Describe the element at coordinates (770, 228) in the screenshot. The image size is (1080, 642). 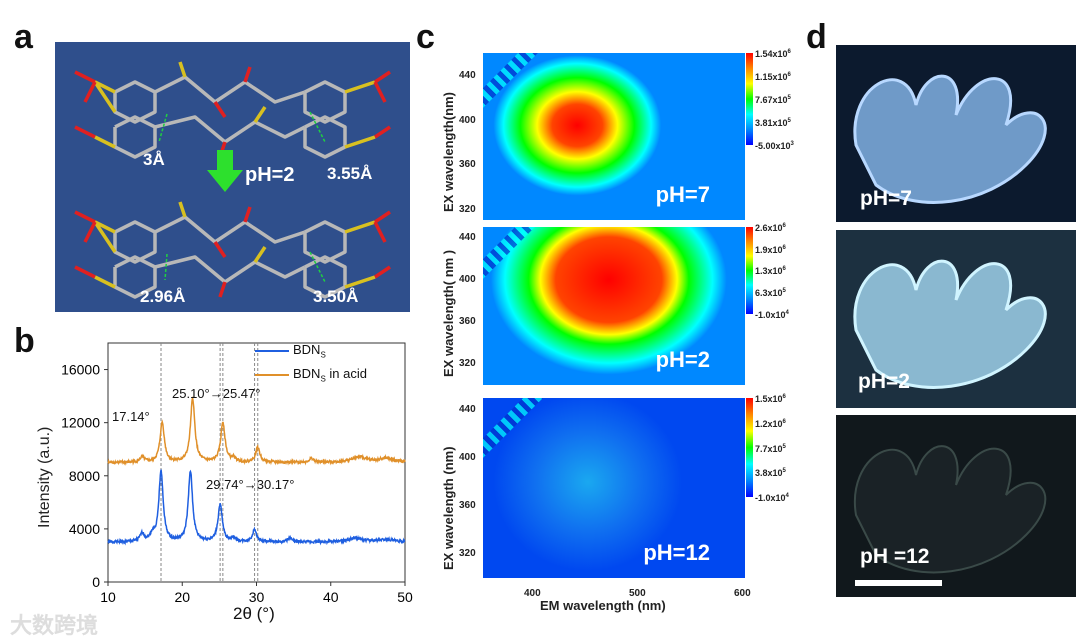
I see `colorbar-label: 2.6x106` at that location.